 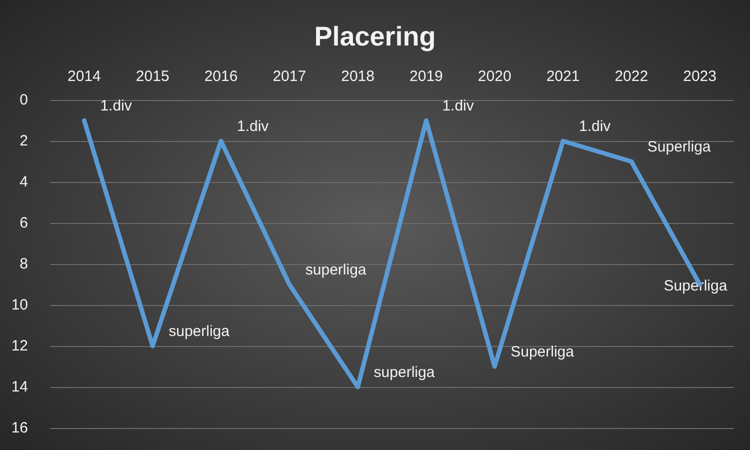 I want to click on y-tick-label: 12, so click(x=19, y=346).